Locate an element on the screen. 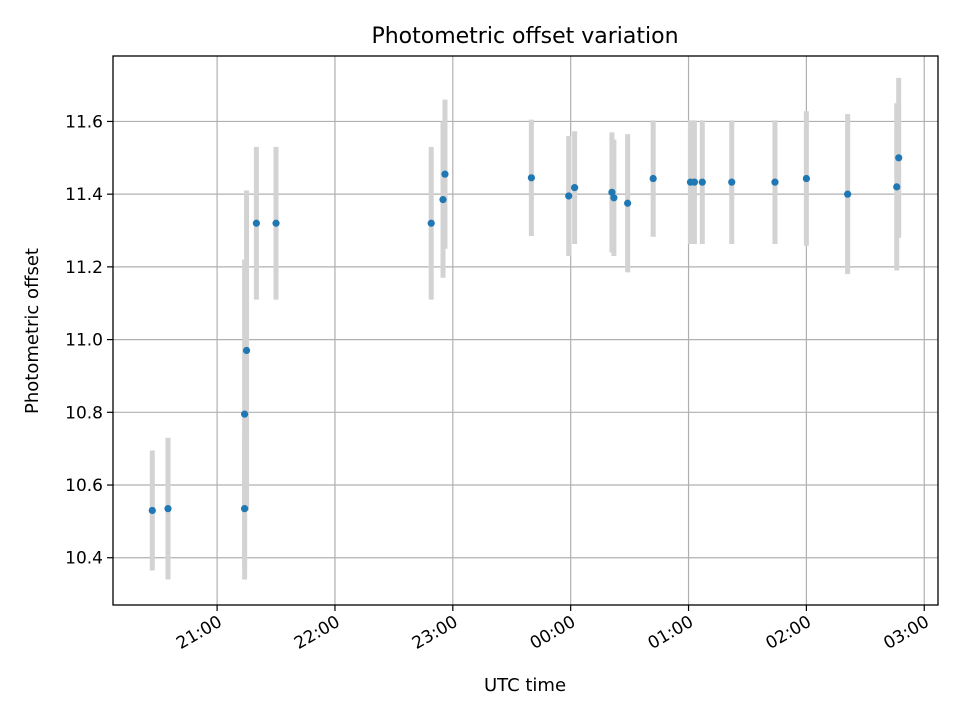  y-tick-label: 10.4 is located at coordinates (84, 559).